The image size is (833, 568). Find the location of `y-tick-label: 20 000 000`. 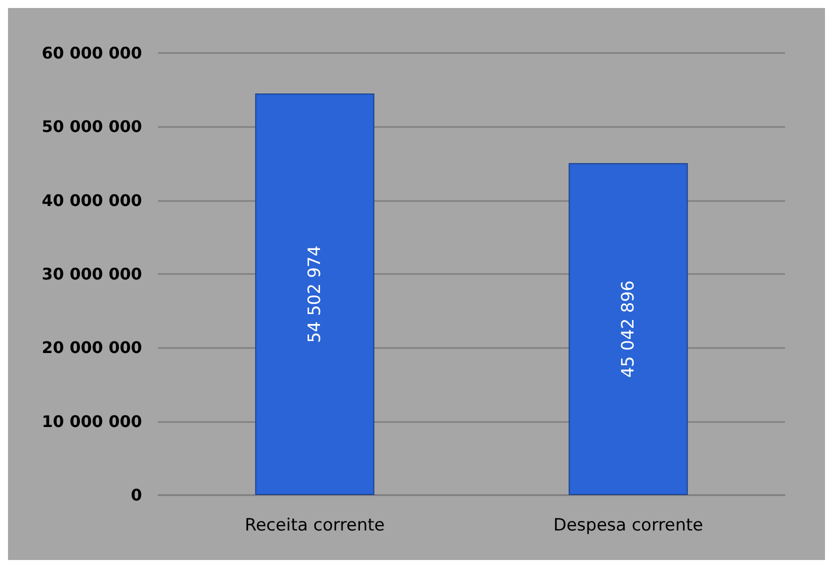

y-tick-label: 20 000 000 is located at coordinates (92, 348).